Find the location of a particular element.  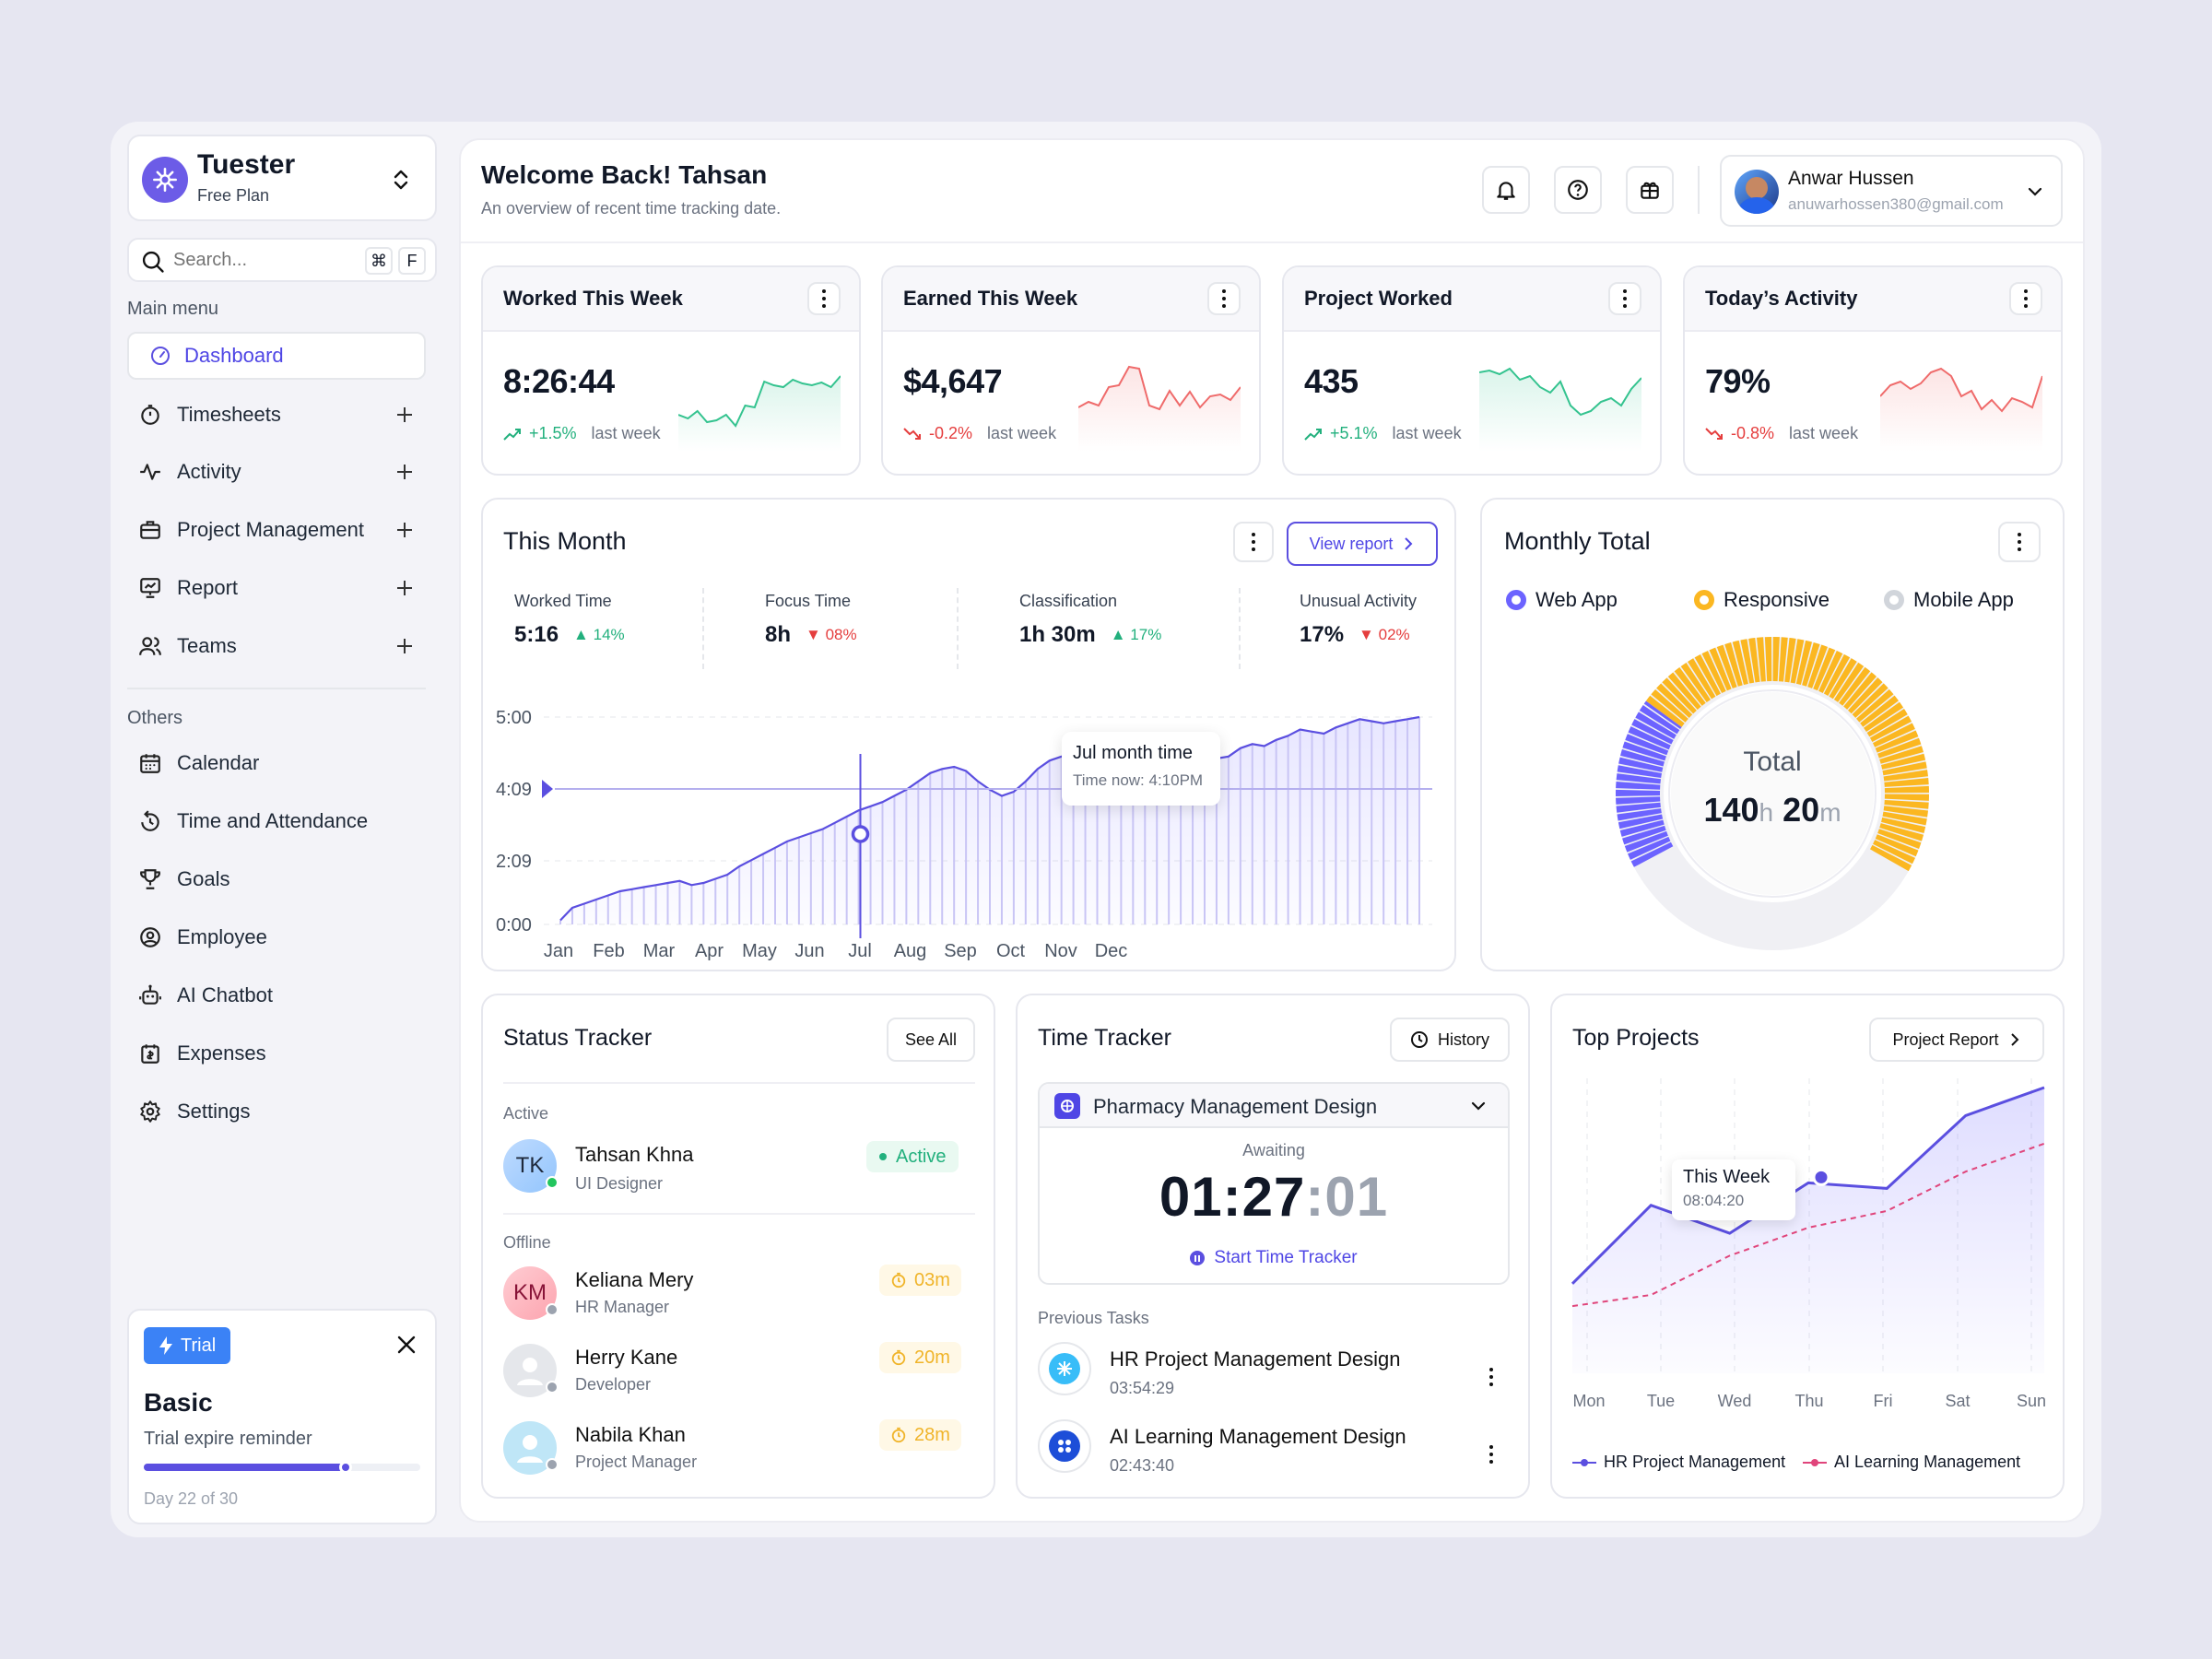

area-fill is located at coordinates (1808, 1230).